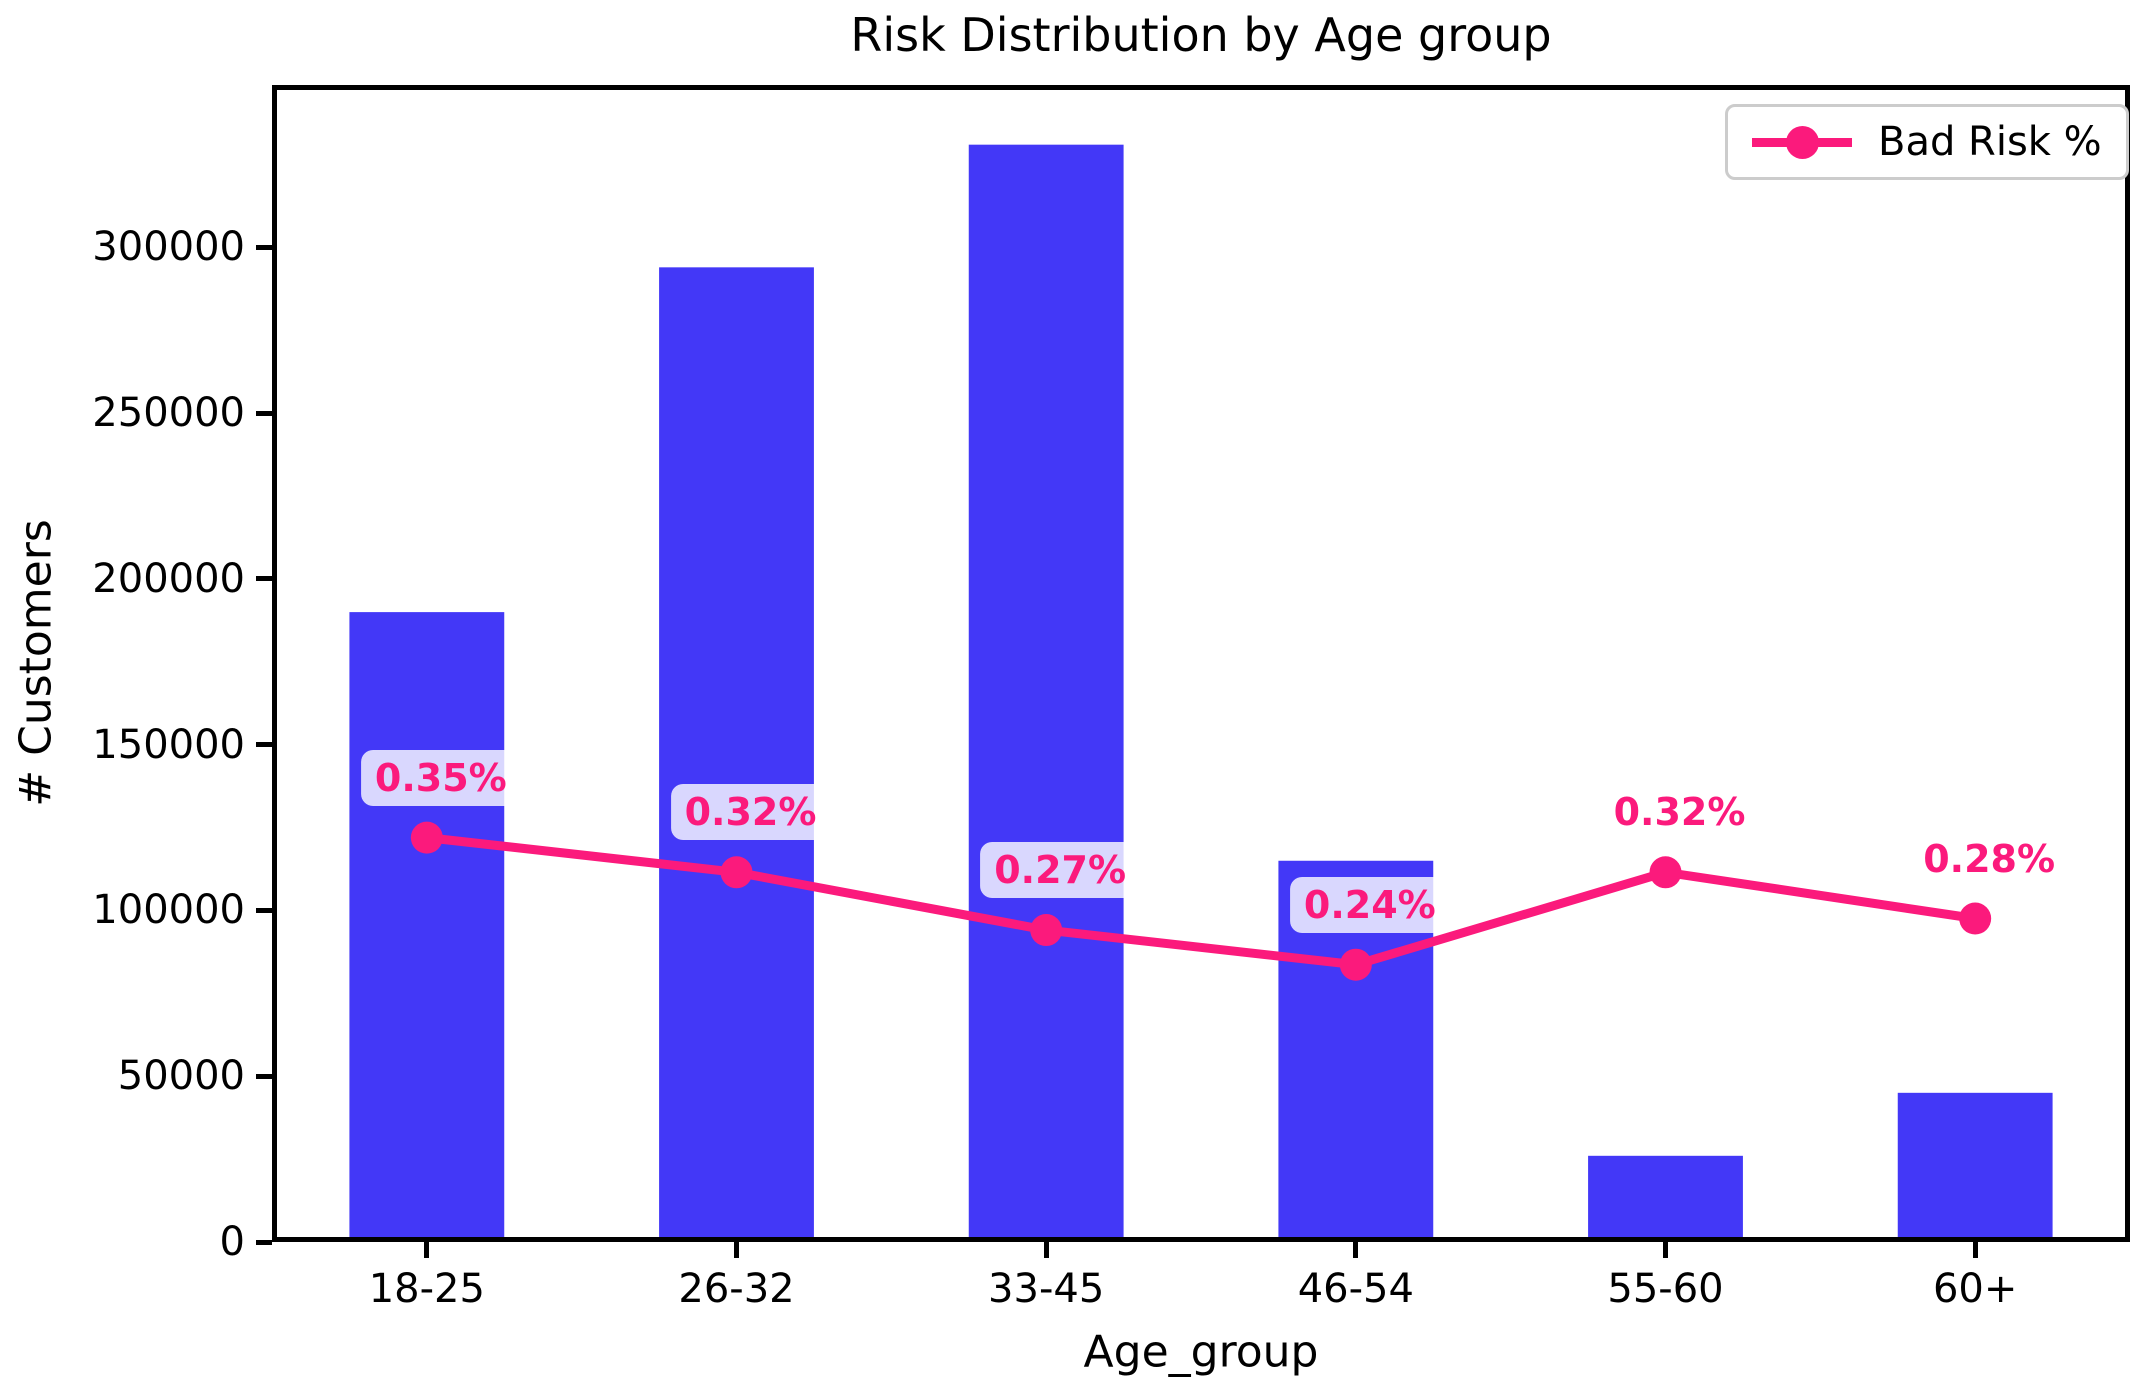 The width and height of the screenshot is (2154, 1395). Describe the element at coordinates (440, 777) in the screenshot. I see `bad-risk-label-18-25: 0.35%` at that location.